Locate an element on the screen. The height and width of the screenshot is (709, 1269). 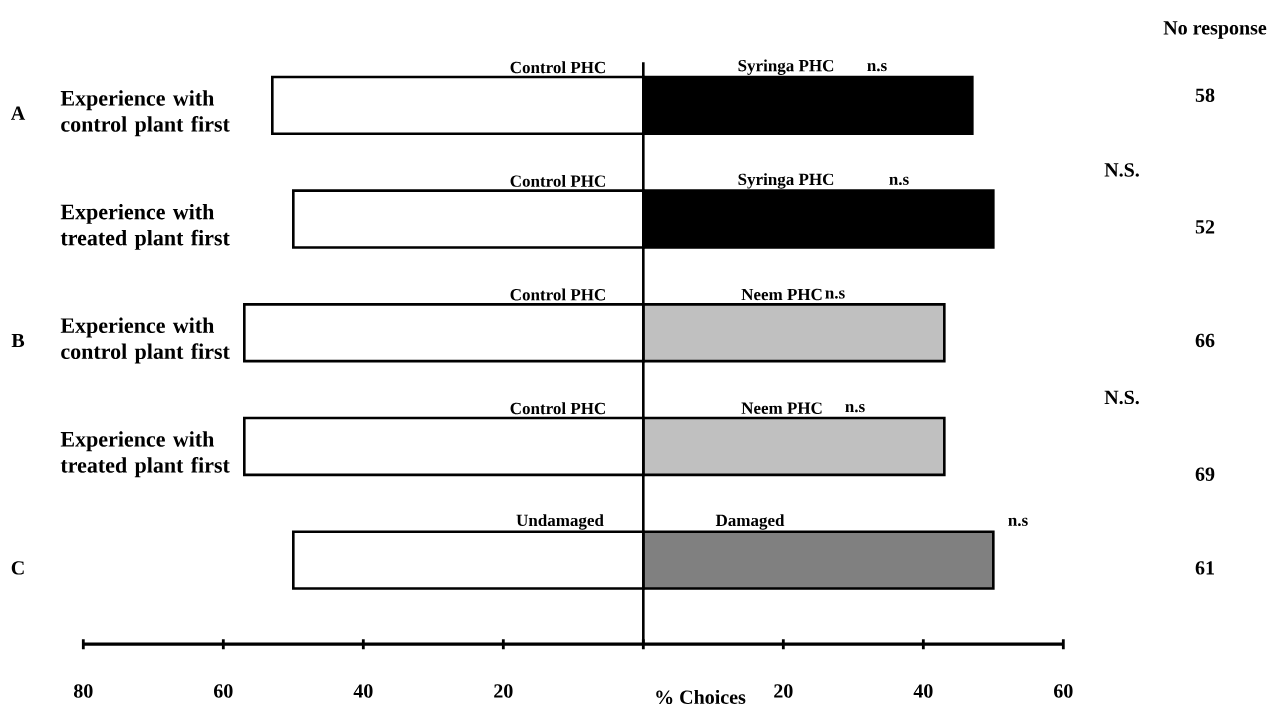
text: C is located at coordinates (17, 568).